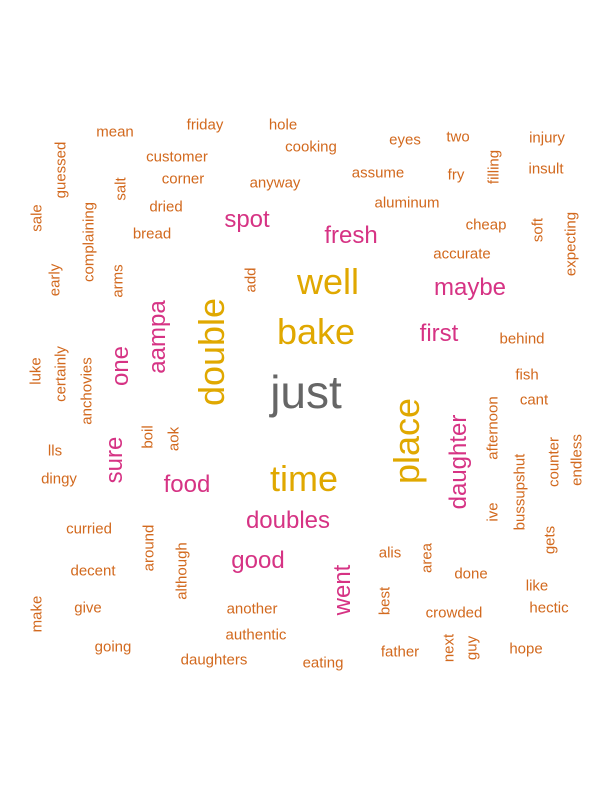 The image size is (612, 792). I want to click on word-daughter: daughter, so click(458, 462).